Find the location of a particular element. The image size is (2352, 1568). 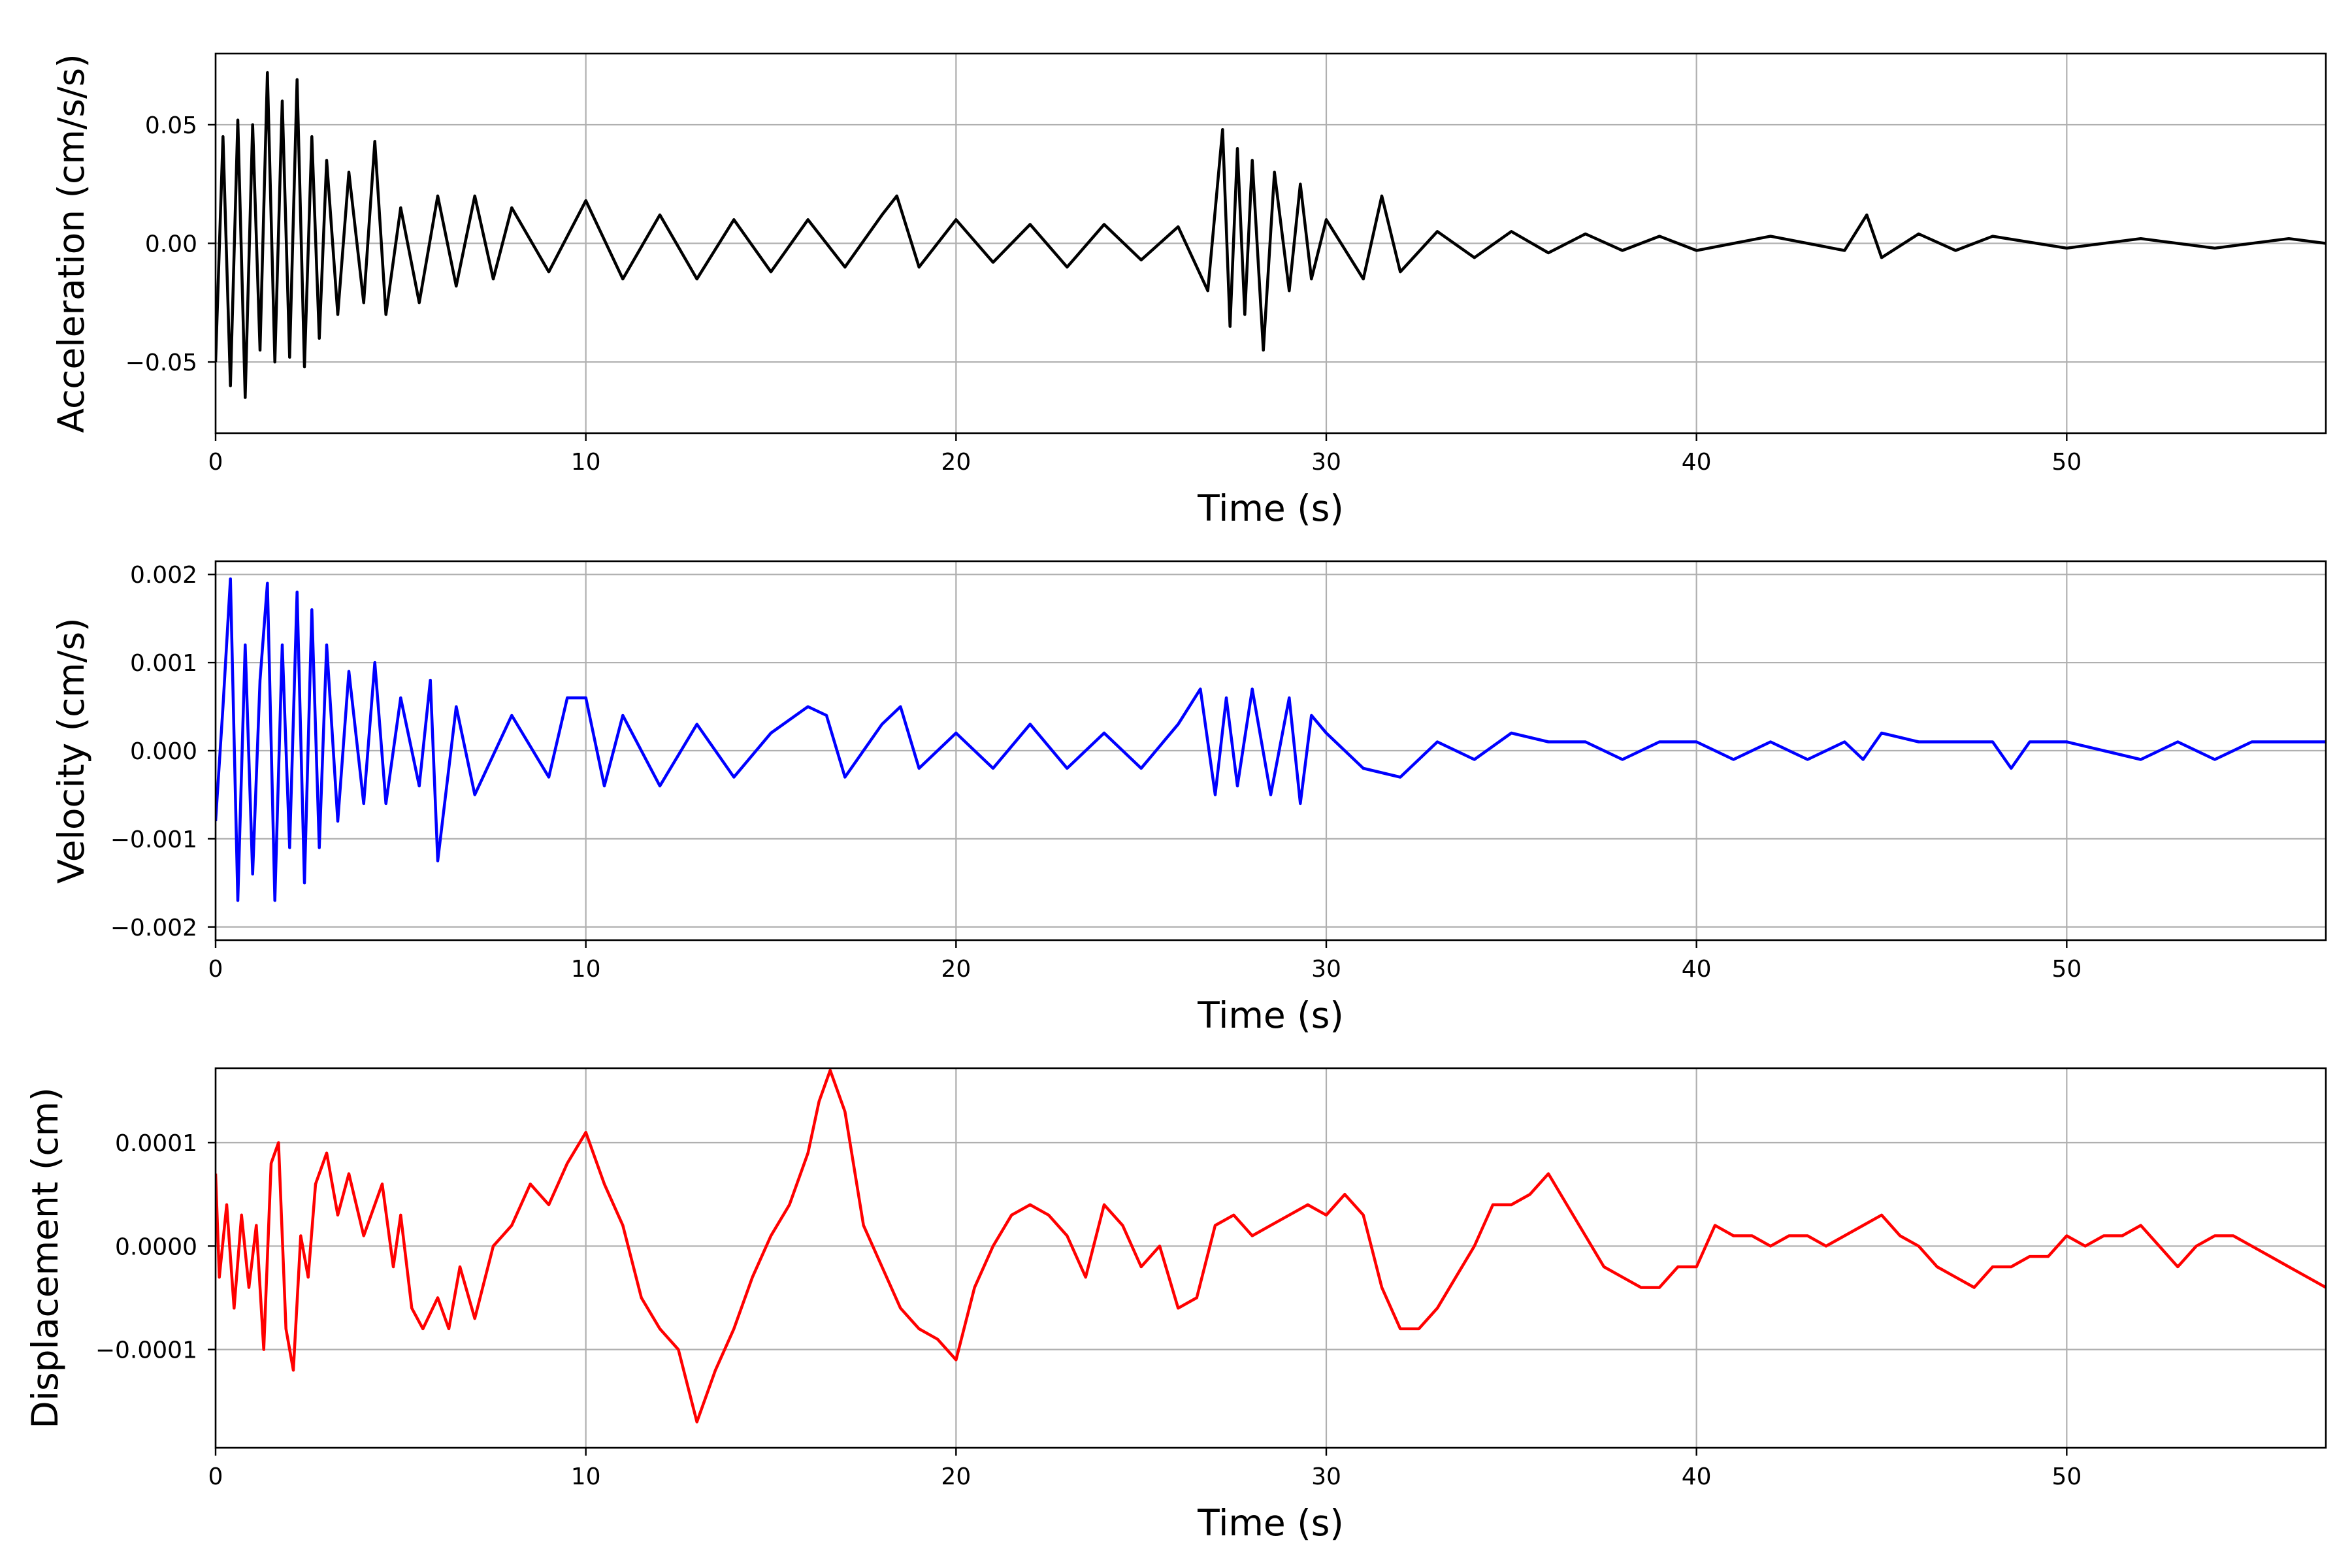

acceleration-x-tick-label: 0 is located at coordinates (215, 462).